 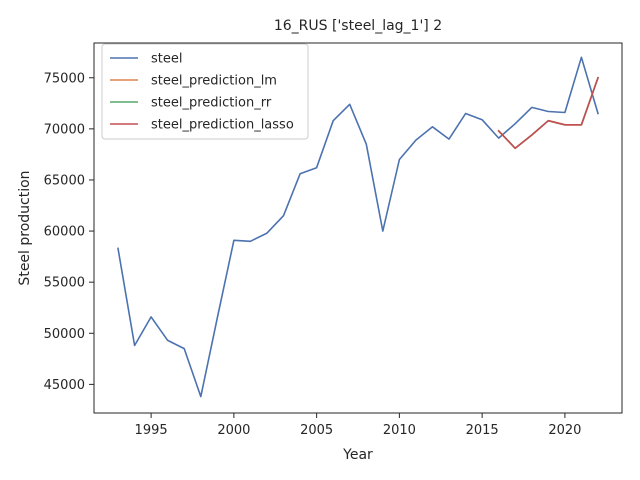 What do you see at coordinates (64, 385) in the screenshot?
I see `y-tick-label: 45000` at bounding box center [64, 385].